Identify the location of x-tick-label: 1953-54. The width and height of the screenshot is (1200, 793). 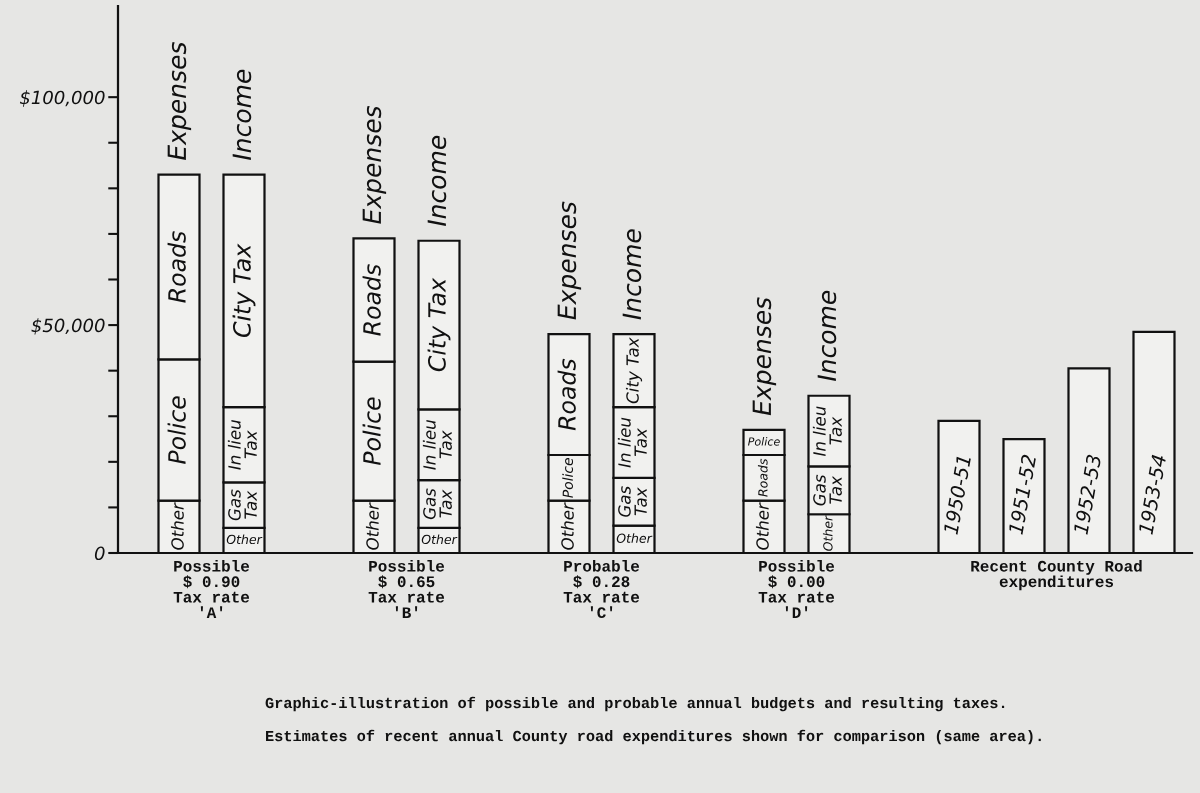
(1152, 494).